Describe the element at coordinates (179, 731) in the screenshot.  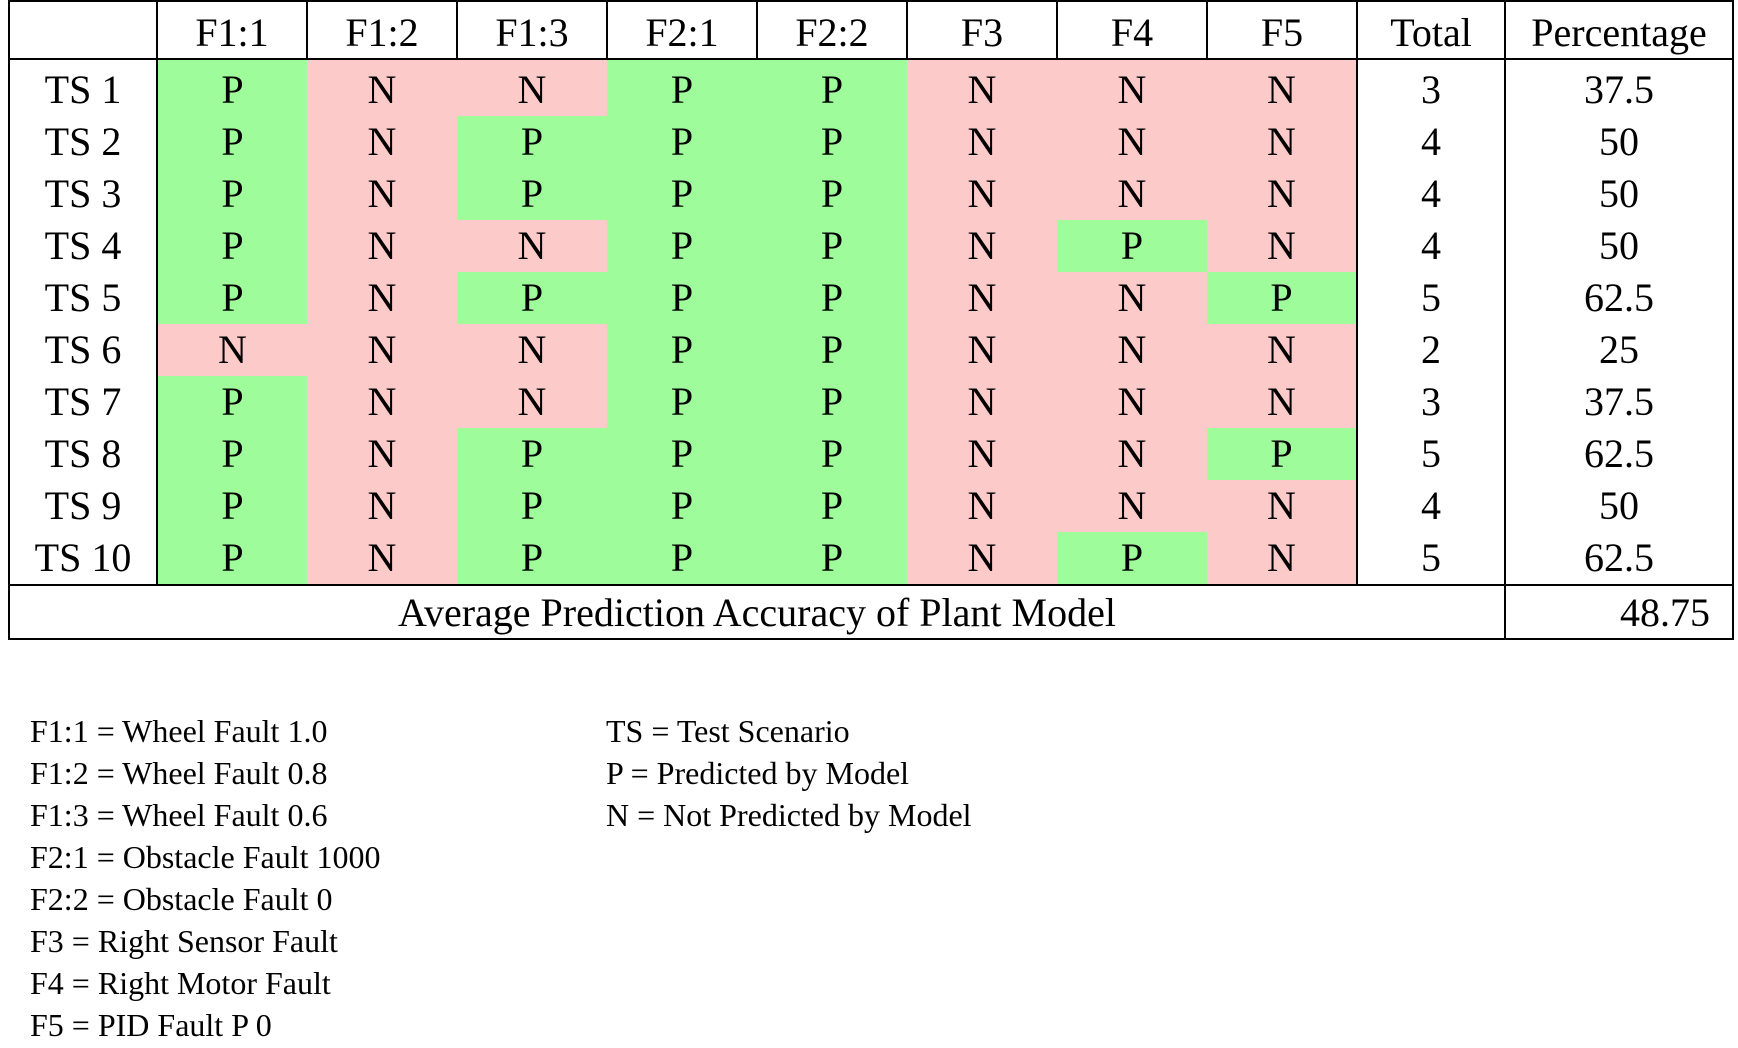
I see `legend-item: F1:1 = Wheel Fault 1.0` at that location.